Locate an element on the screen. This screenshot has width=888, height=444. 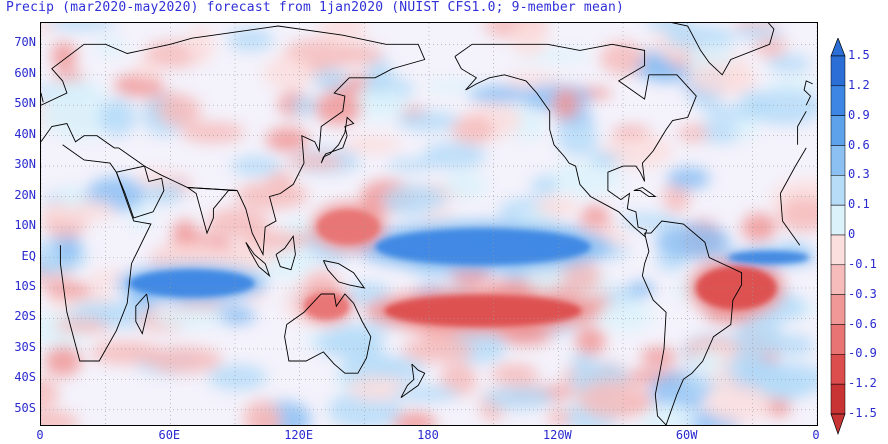
colorbar is located at coordinates (838, 237).